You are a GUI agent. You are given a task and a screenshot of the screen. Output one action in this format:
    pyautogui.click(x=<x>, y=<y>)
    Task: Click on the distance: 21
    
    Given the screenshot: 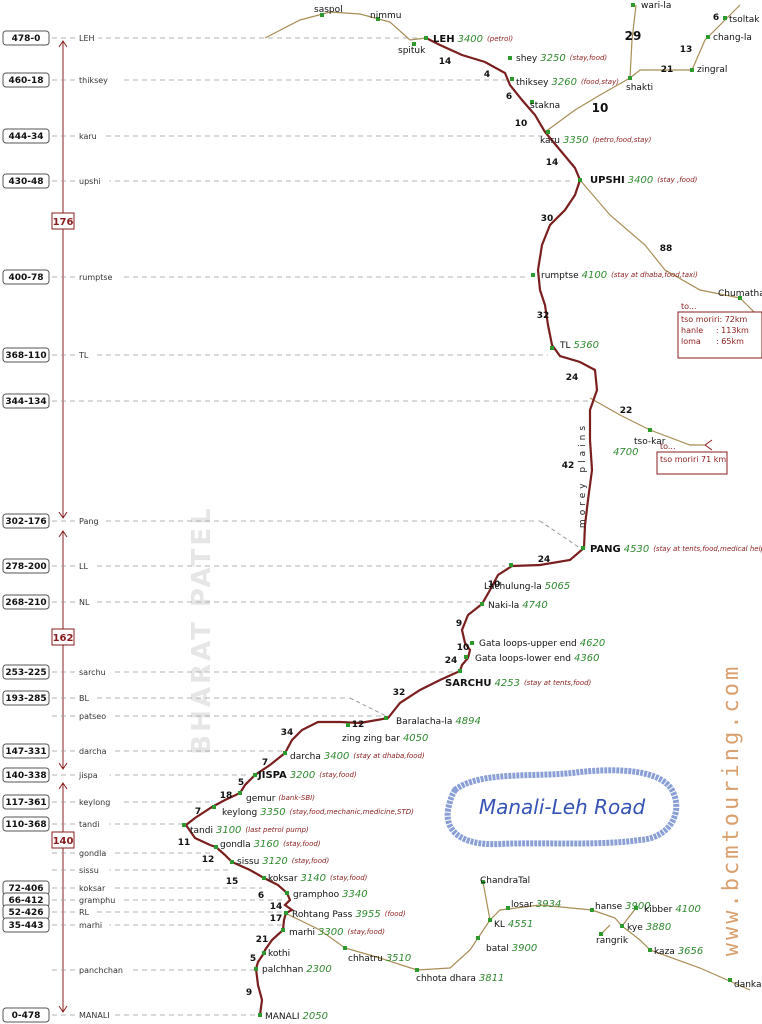 What is the action you would take?
    pyautogui.click(x=667, y=70)
    